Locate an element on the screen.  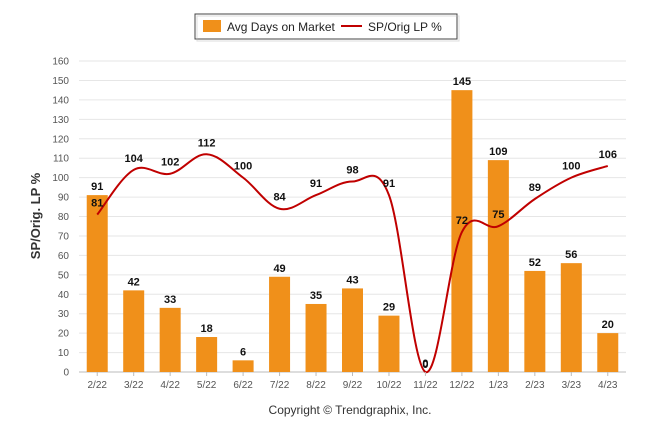
bar-value-label: 29 is located at coordinates (389, 308).